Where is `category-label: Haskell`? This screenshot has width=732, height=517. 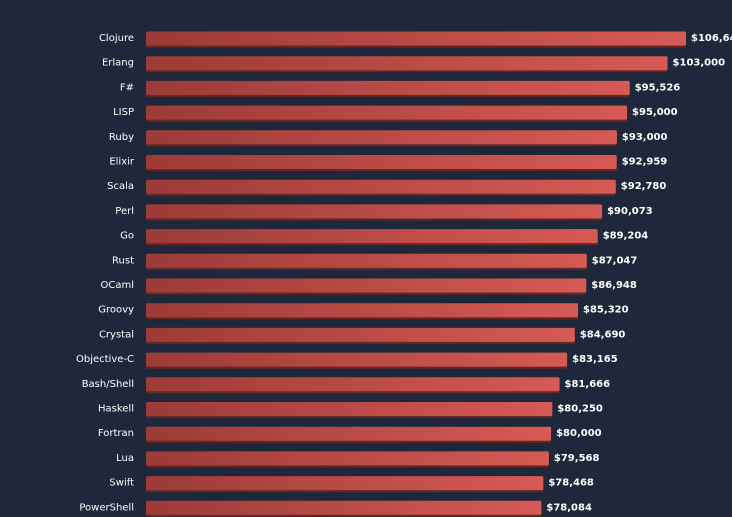
category-label: Haskell is located at coordinates (116, 409).